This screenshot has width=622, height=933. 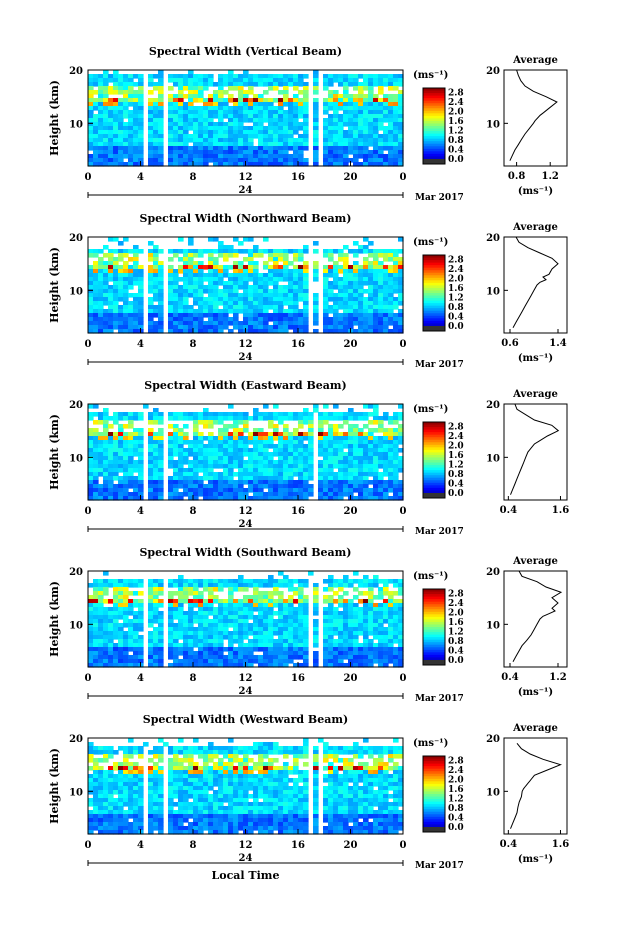 I want to click on profile-x-tick-label: 0.6, so click(x=509, y=343).